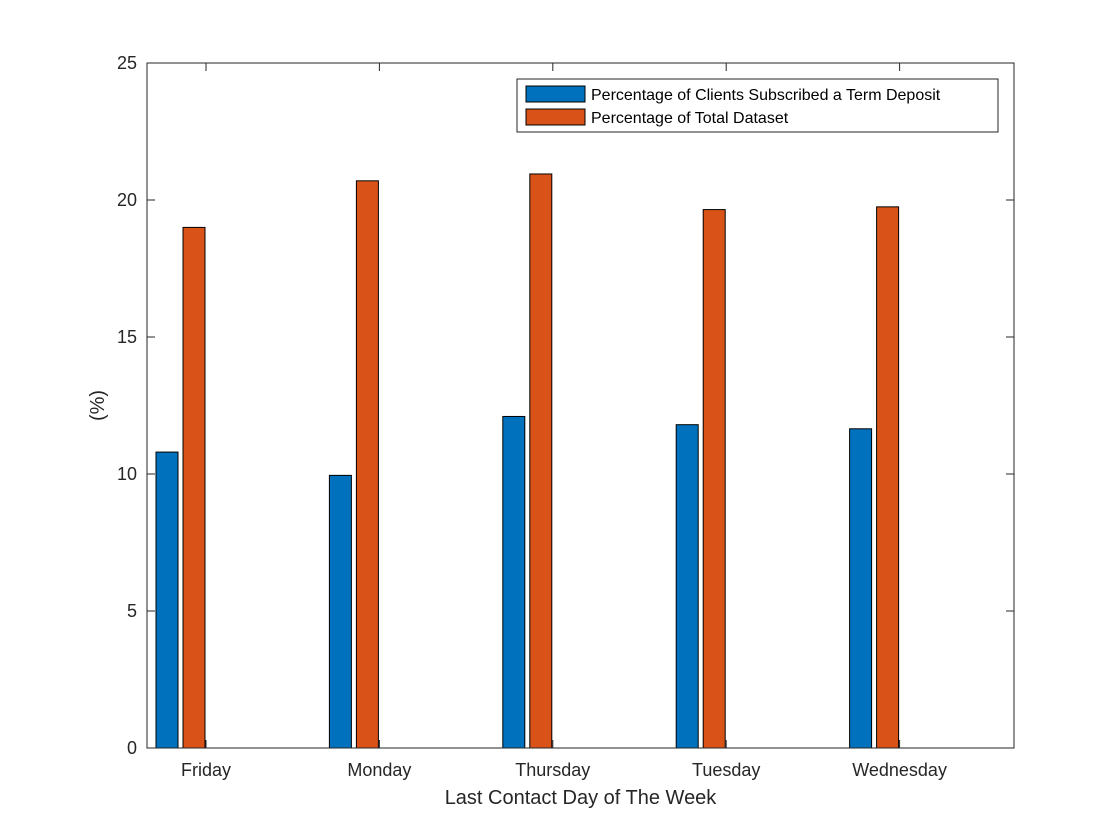  I want to click on legend-swatch-total, so click(555, 117).